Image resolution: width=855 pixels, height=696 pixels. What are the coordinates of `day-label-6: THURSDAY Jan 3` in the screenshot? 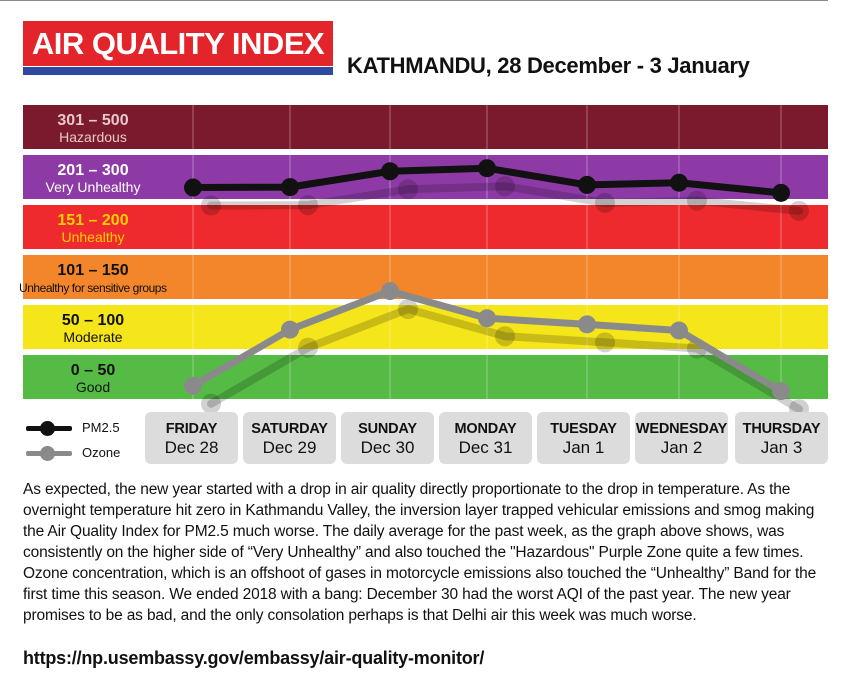 It's located at (781, 438).